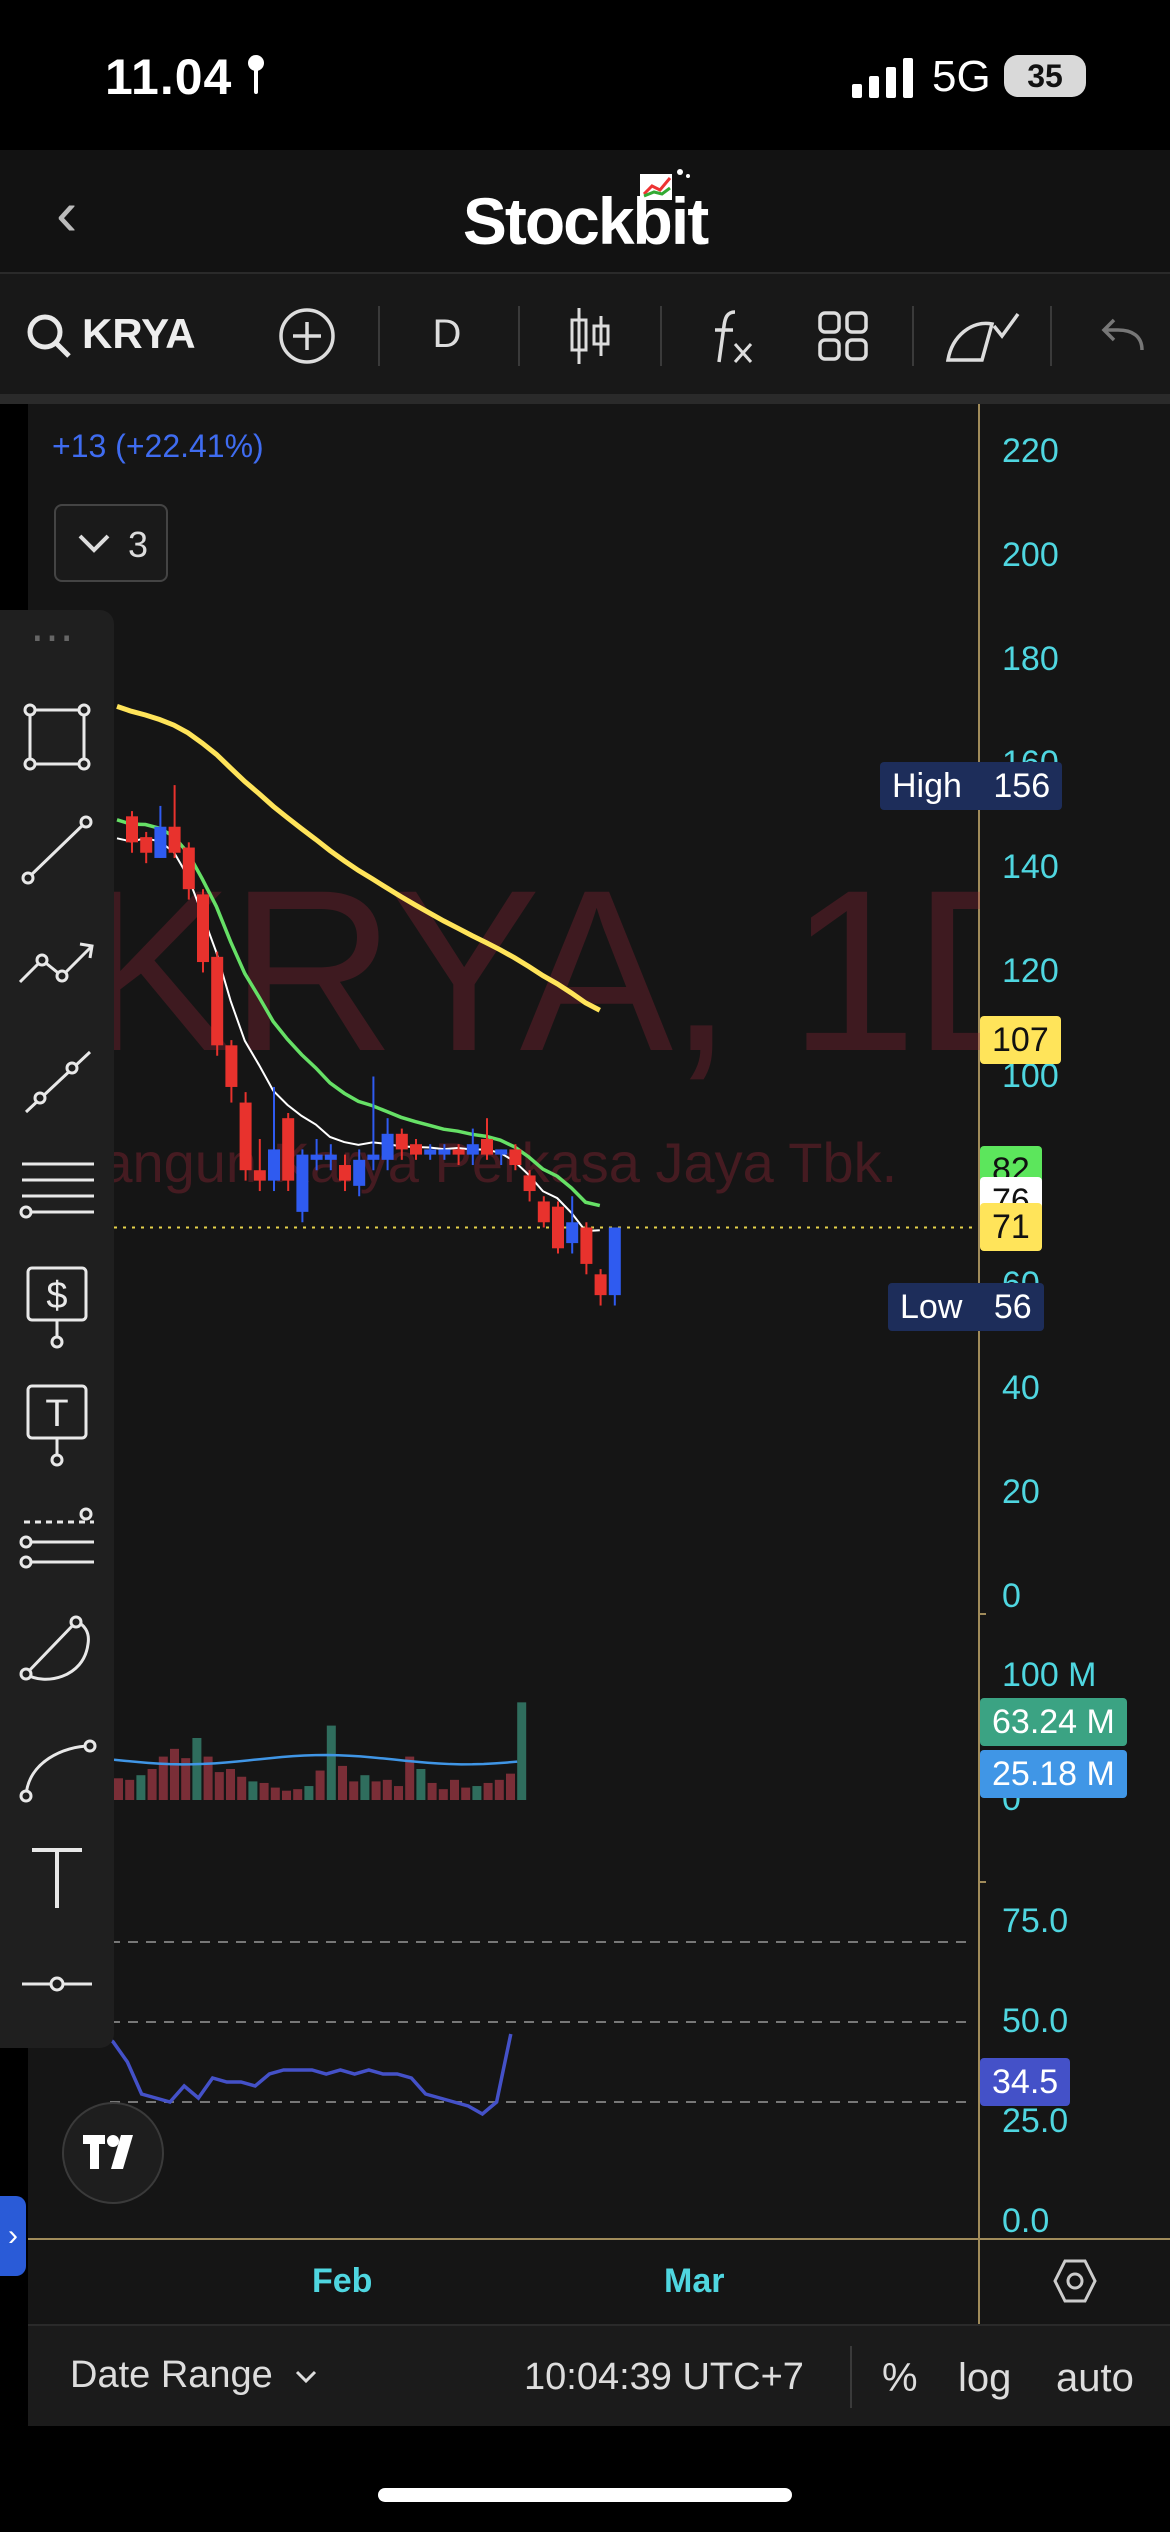 This screenshot has width=1170, height=2532. I want to click on low-value: 56, so click(1012, 1307).